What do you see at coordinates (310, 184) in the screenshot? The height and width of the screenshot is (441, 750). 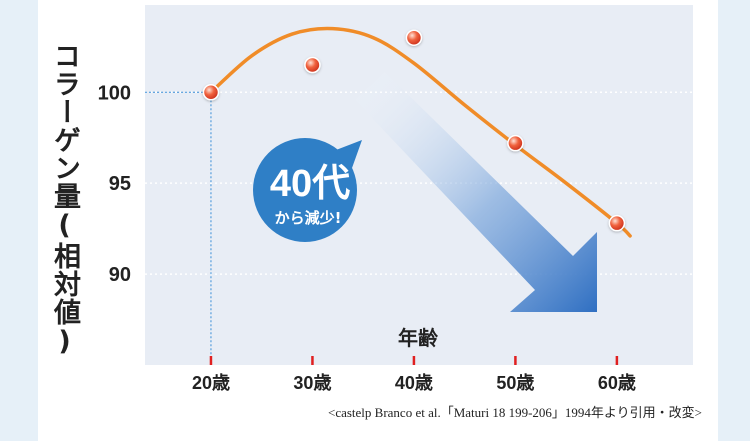 I see `annotation-big: 40代` at bounding box center [310, 184].